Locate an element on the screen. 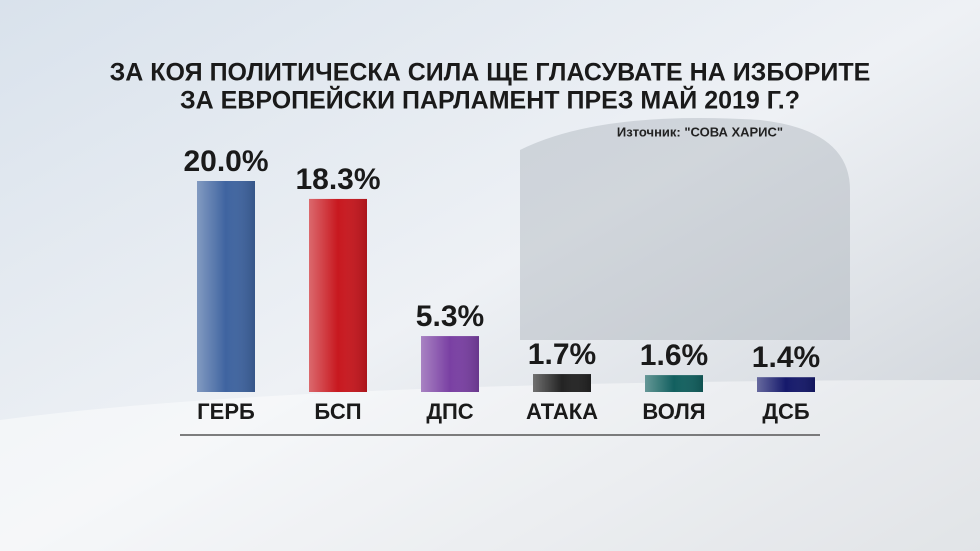  source: Източник: "СОВА ХАРИС" is located at coordinates (700, 131).